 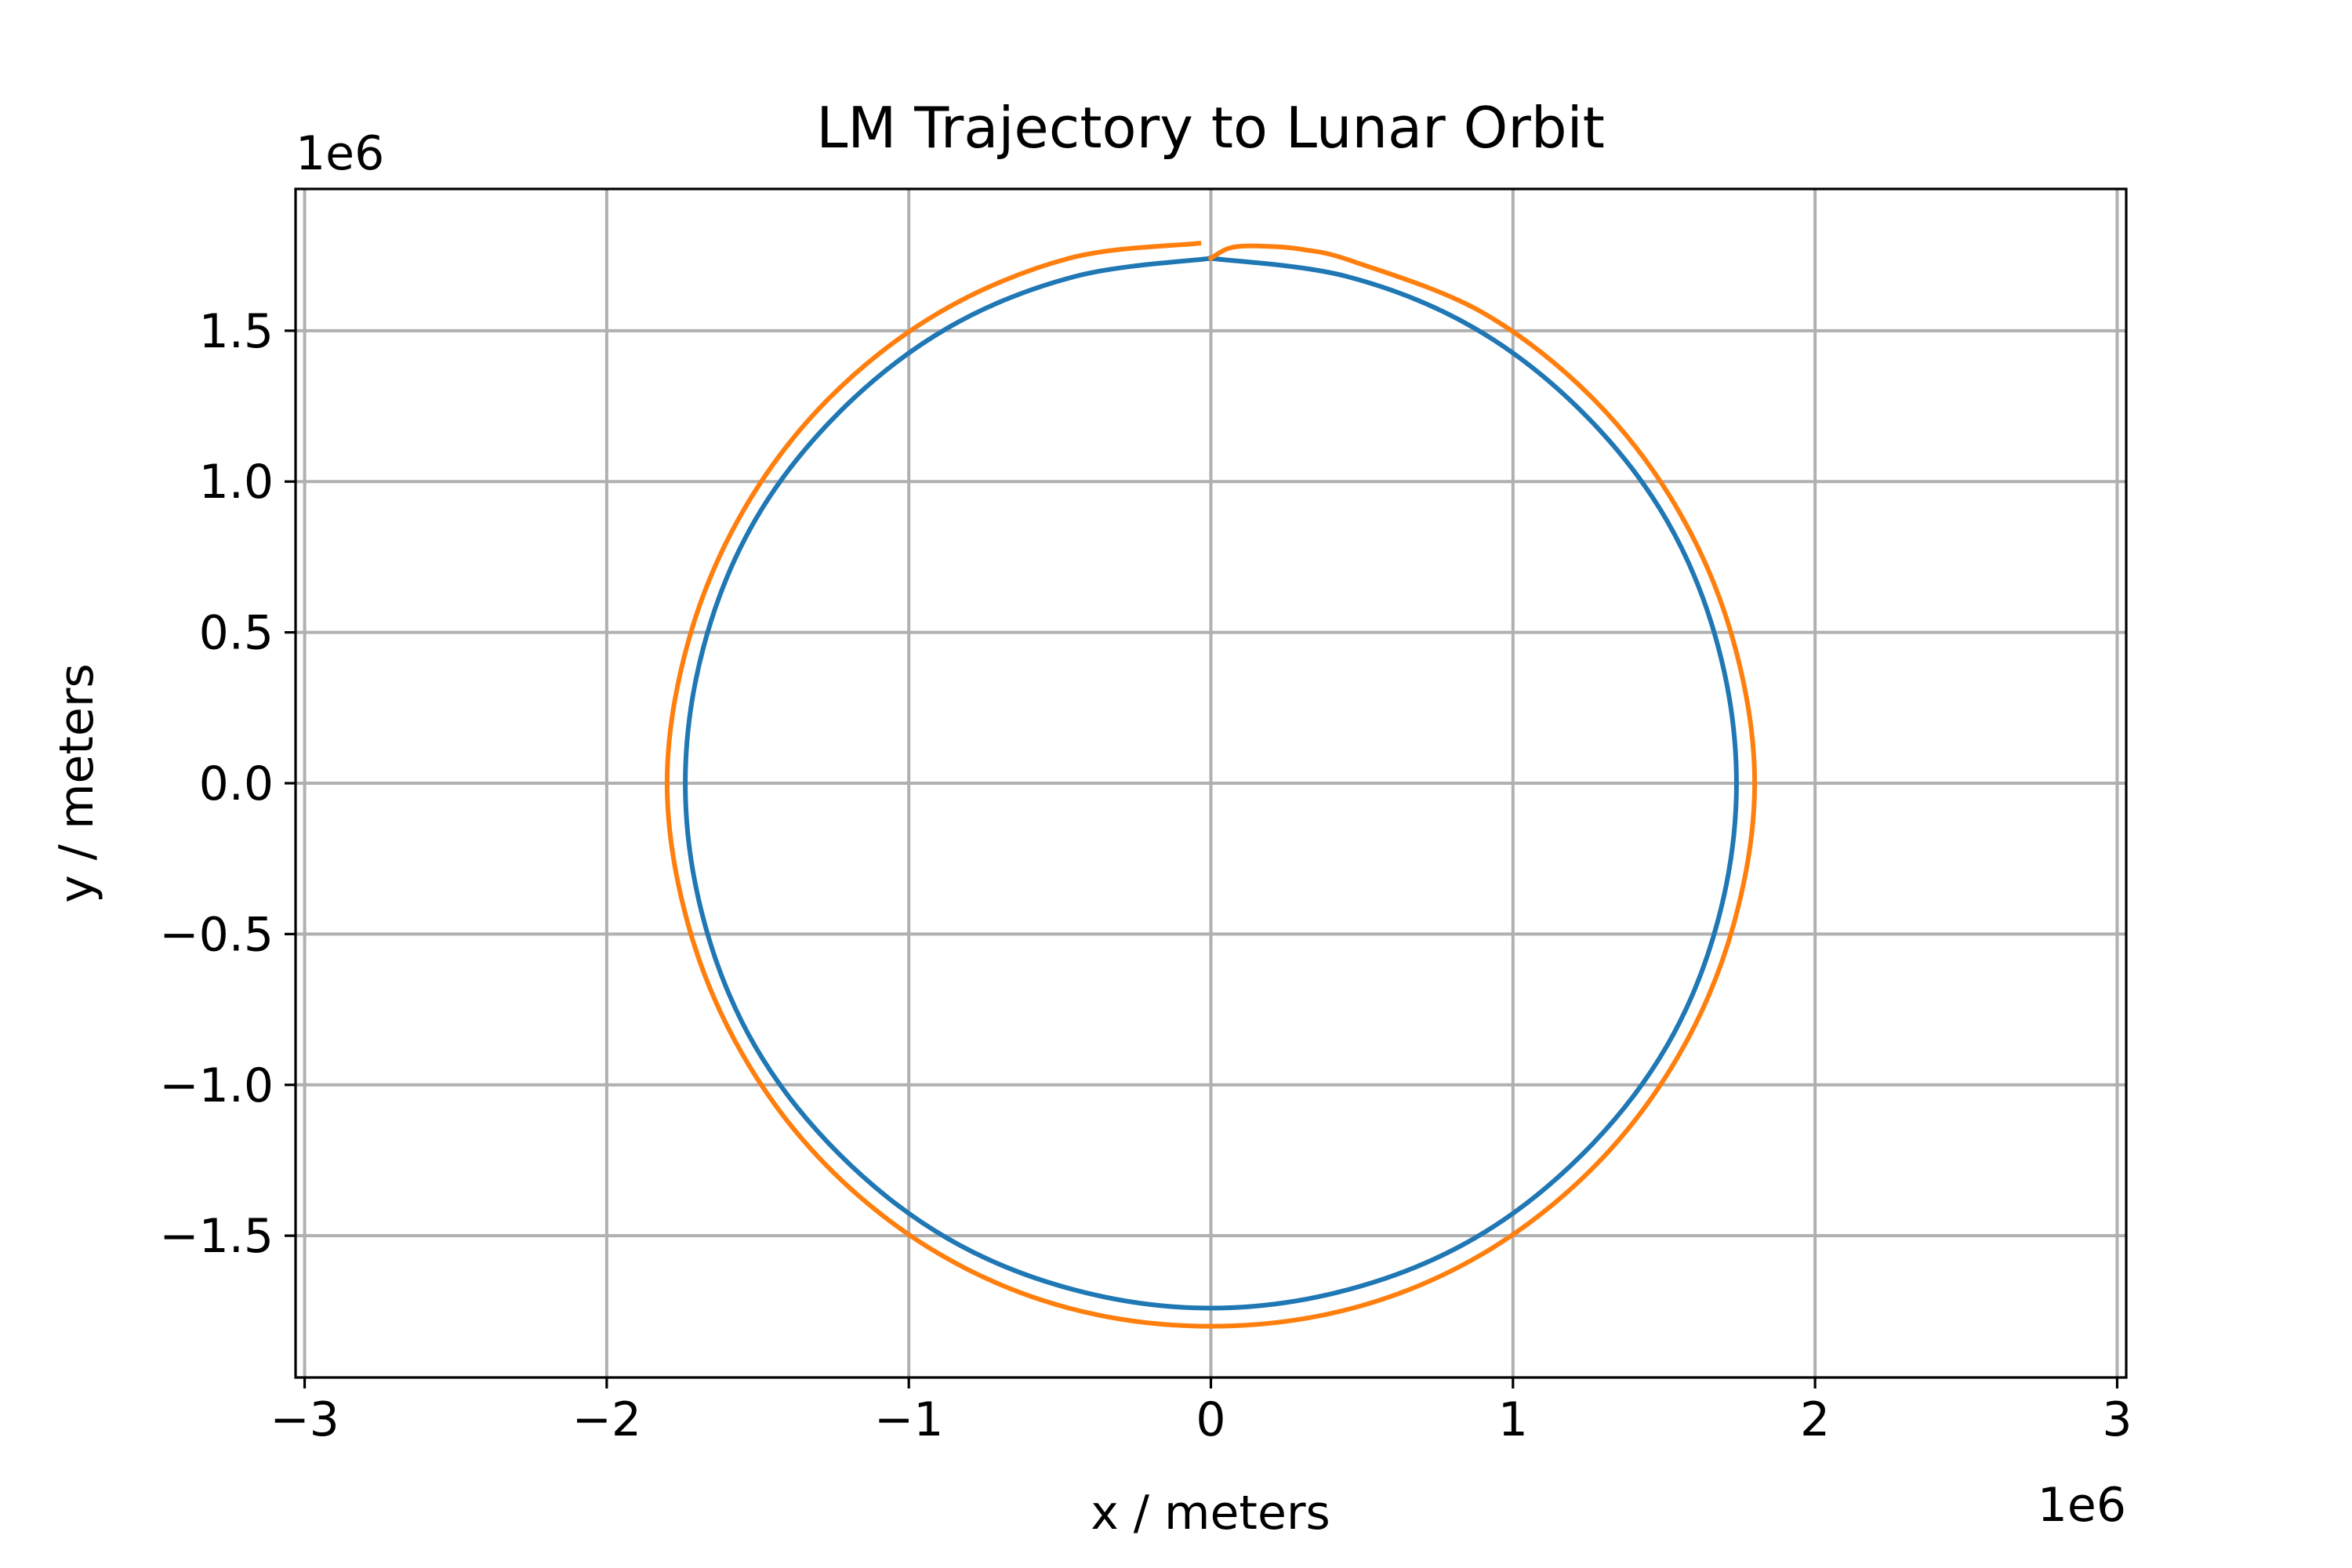 What do you see at coordinates (216, 935) in the screenshot?
I see `y-tick-label: −0.5` at bounding box center [216, 935].